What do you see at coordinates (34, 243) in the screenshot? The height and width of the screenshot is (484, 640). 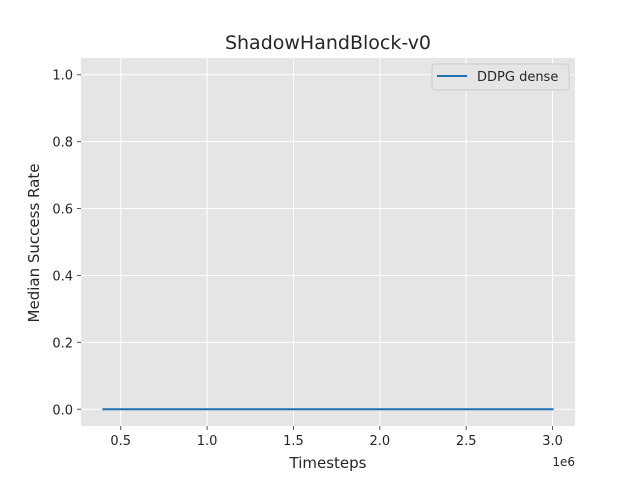 I see `y-axis-label: Median Success Rate` at bounding box center [34, 243].